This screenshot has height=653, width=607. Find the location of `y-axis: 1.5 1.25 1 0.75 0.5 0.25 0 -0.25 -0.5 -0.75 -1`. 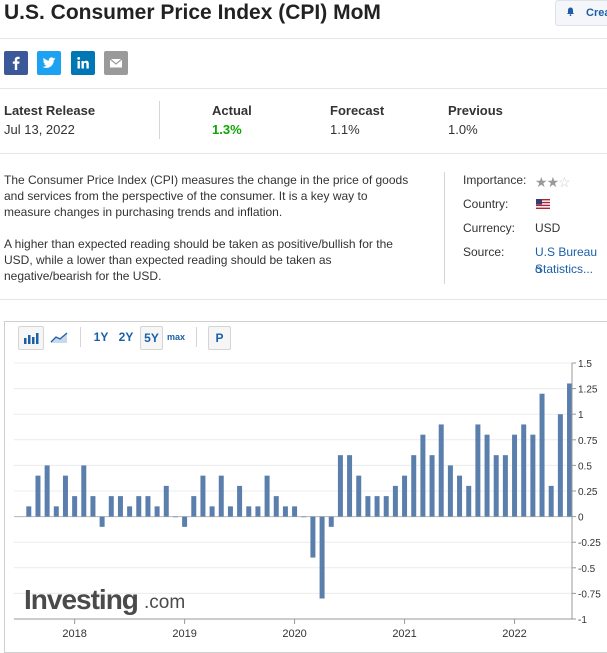

y-axis: 1.5 1.25 1 0.75 0.5 0.25 0 -0.25 -0.5 -0.75 -1 is located at coordinates (586, 492).